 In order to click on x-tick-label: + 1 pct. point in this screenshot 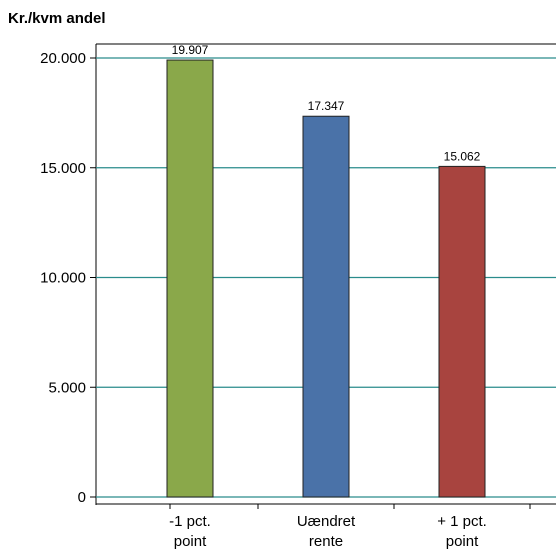, I will do `click(462, 531)`.